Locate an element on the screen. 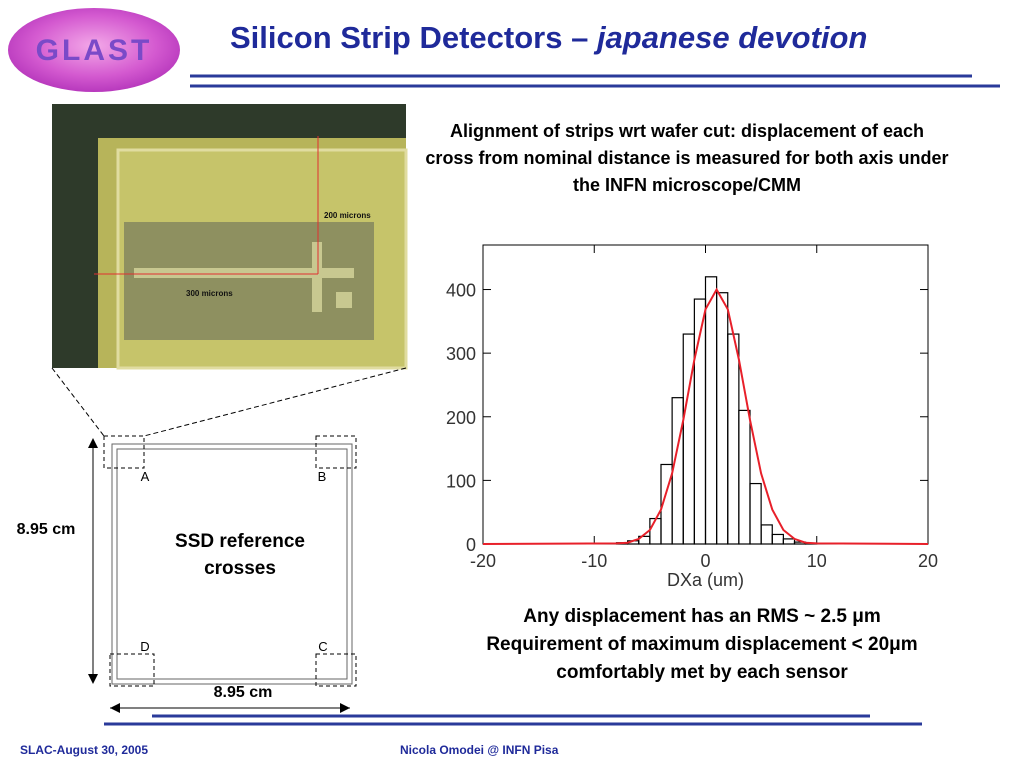 The image size is (1024, 768). y-tick-label: 300 is located at coordinates (461, 354).